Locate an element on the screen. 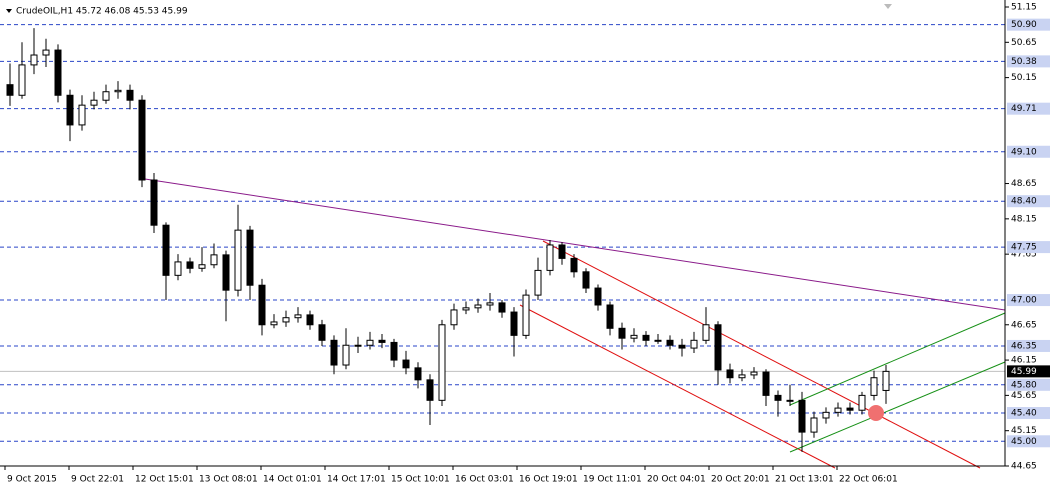 Image resolution: width=1050 pixels, height=490 pixels. level-label: 49.71 is located at coordinates (1024, 109).